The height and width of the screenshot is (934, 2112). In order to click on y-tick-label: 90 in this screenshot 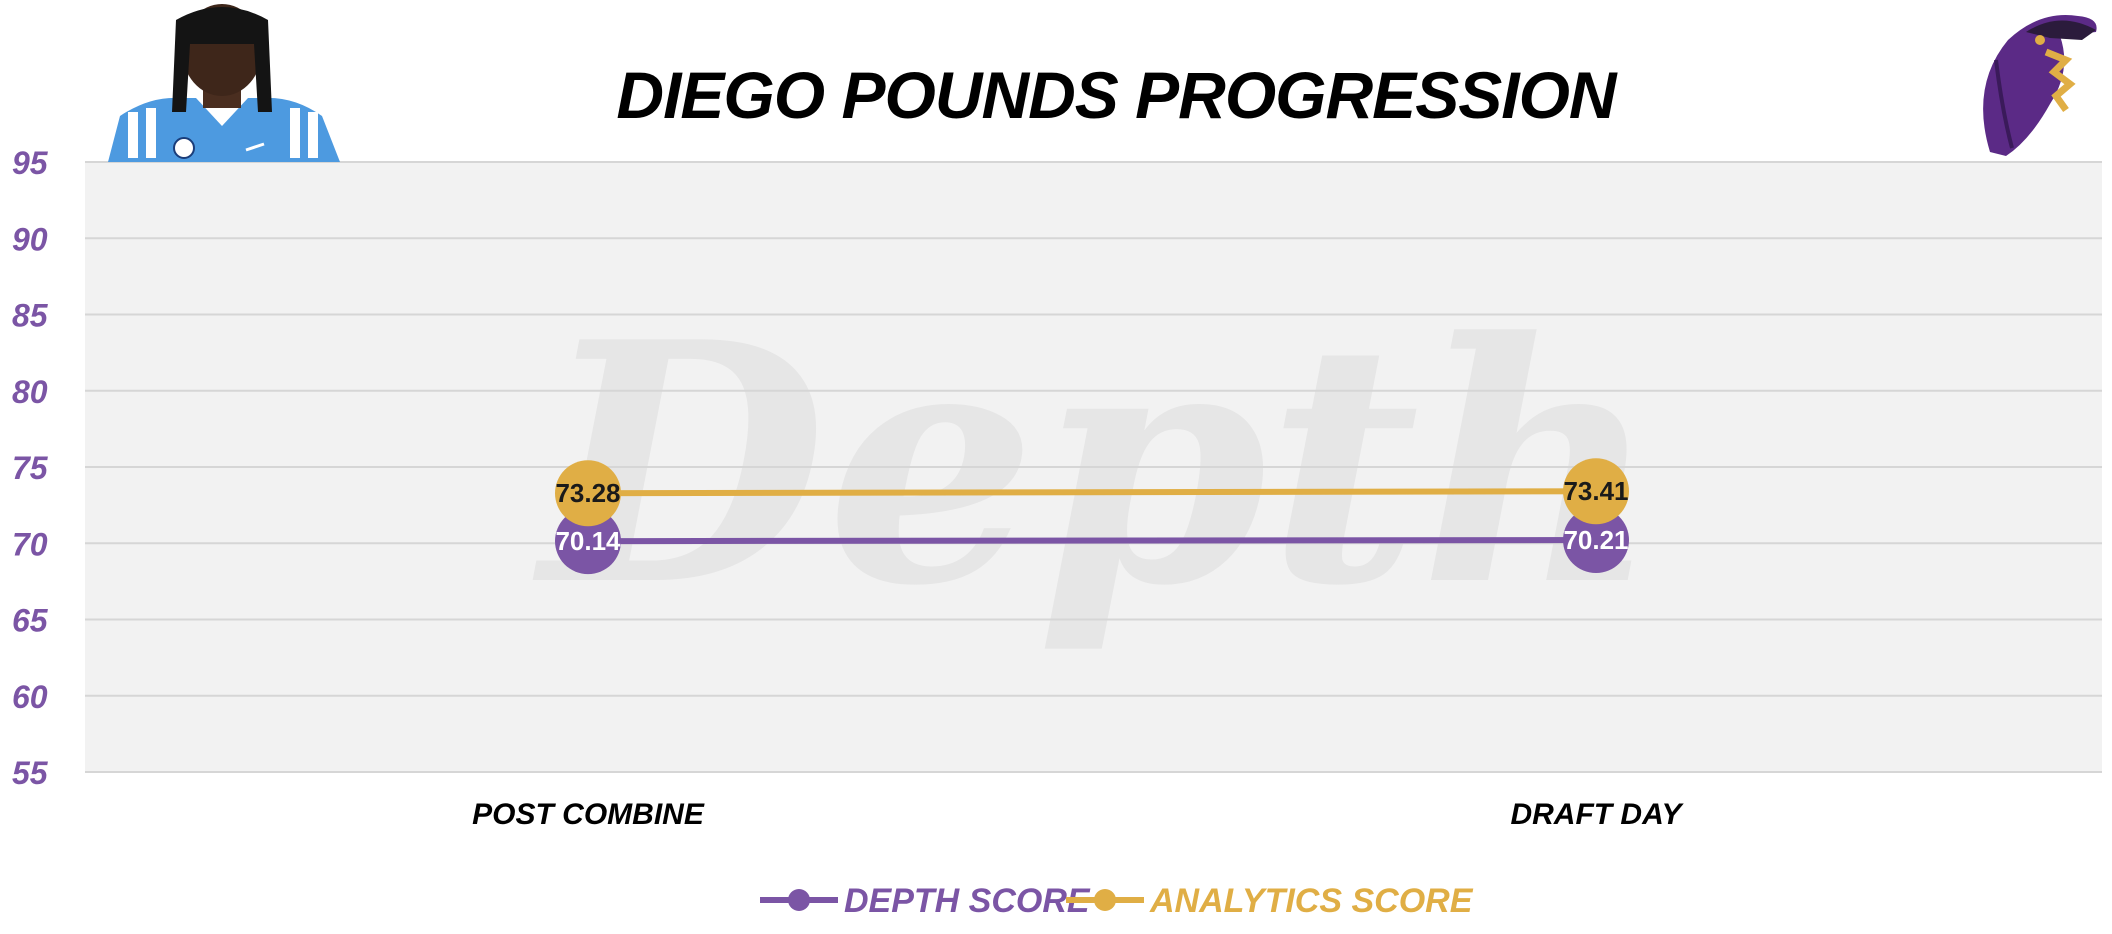, I will do `click(30, 239)`.